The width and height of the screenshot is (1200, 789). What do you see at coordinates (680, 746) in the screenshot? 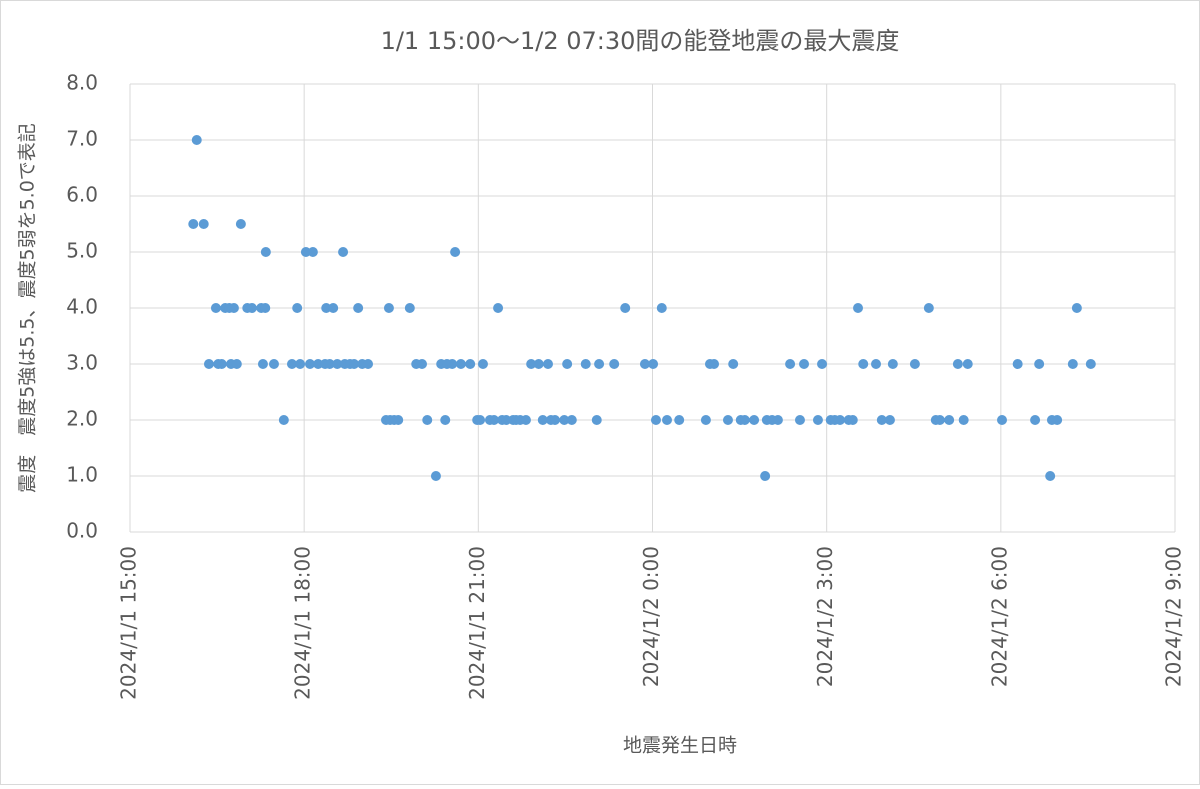
I see `x-axis-label: 地震発生日時` at bounding box center [680, 746].